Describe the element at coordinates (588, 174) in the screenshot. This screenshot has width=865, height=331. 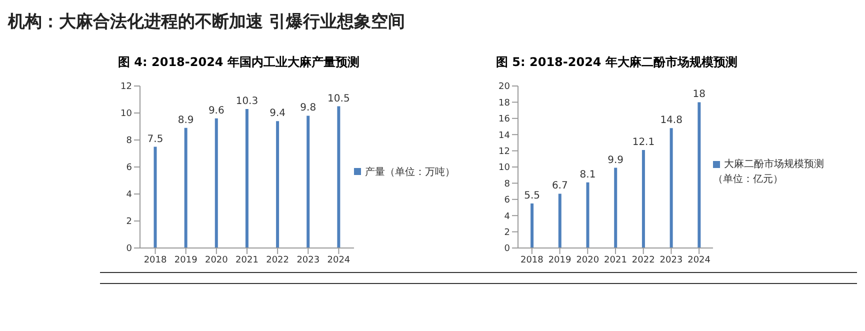
I see `data-label: 8.1` at that location.